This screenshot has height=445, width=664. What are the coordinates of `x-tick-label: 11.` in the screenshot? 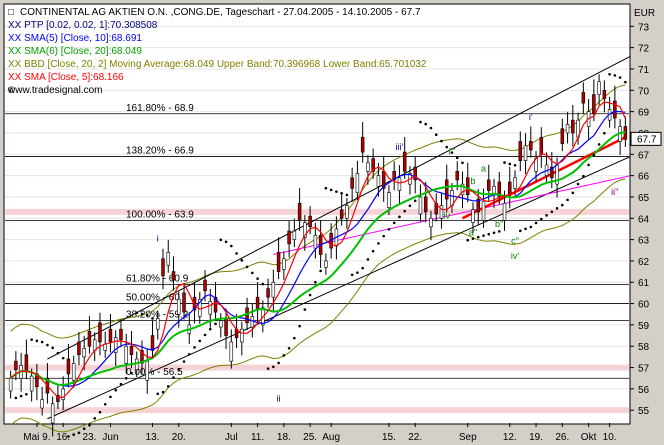 It's located at (257, 437).